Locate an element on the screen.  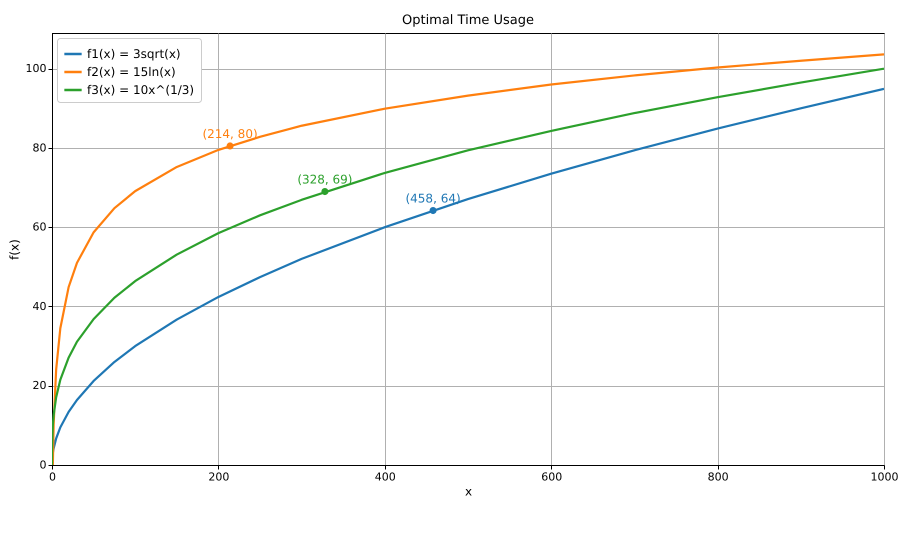
y-axis-title: f(x) is located at coordinates (15, 249).